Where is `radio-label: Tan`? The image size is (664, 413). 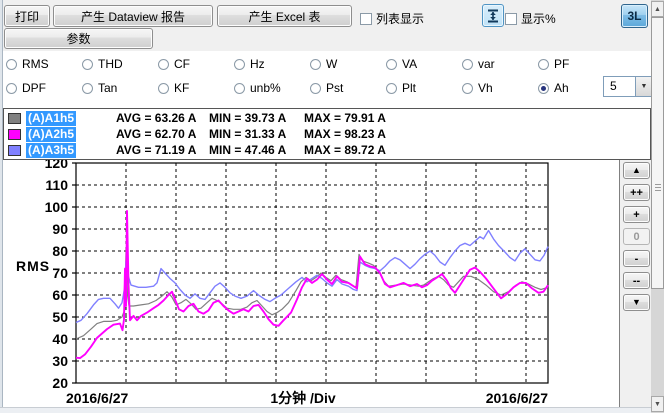 radio-label: Tan is located at coordinates (108, 88).